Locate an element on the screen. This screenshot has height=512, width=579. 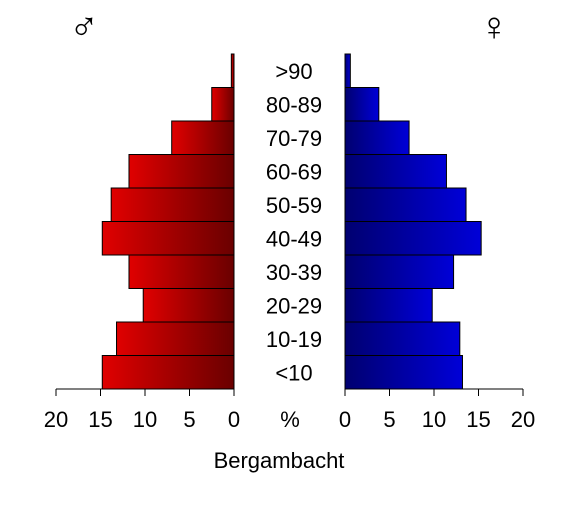
age-group-label: 40-49 is located at coordinates (294, 238).